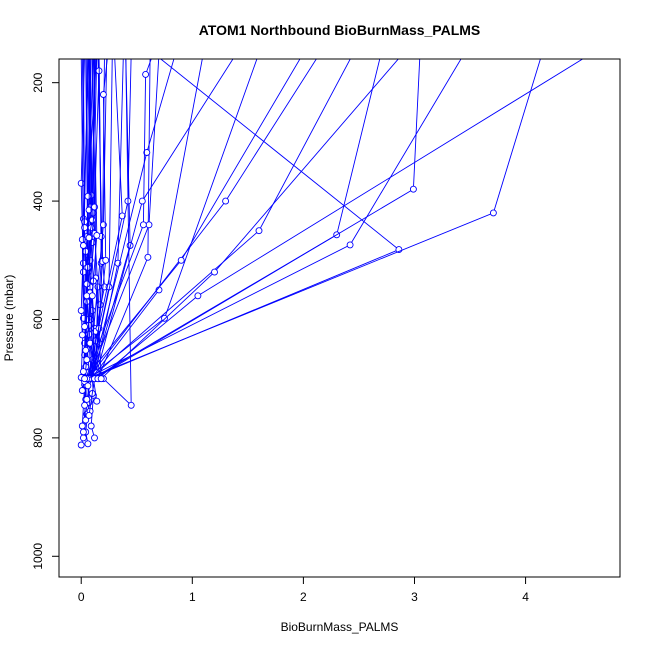  What do you see at coordinates (340, 30) in the screenshot?
I see `chart-title: ATOM1 Northbound BioBurnMass_PALMS` at bounding box center [340, 30].